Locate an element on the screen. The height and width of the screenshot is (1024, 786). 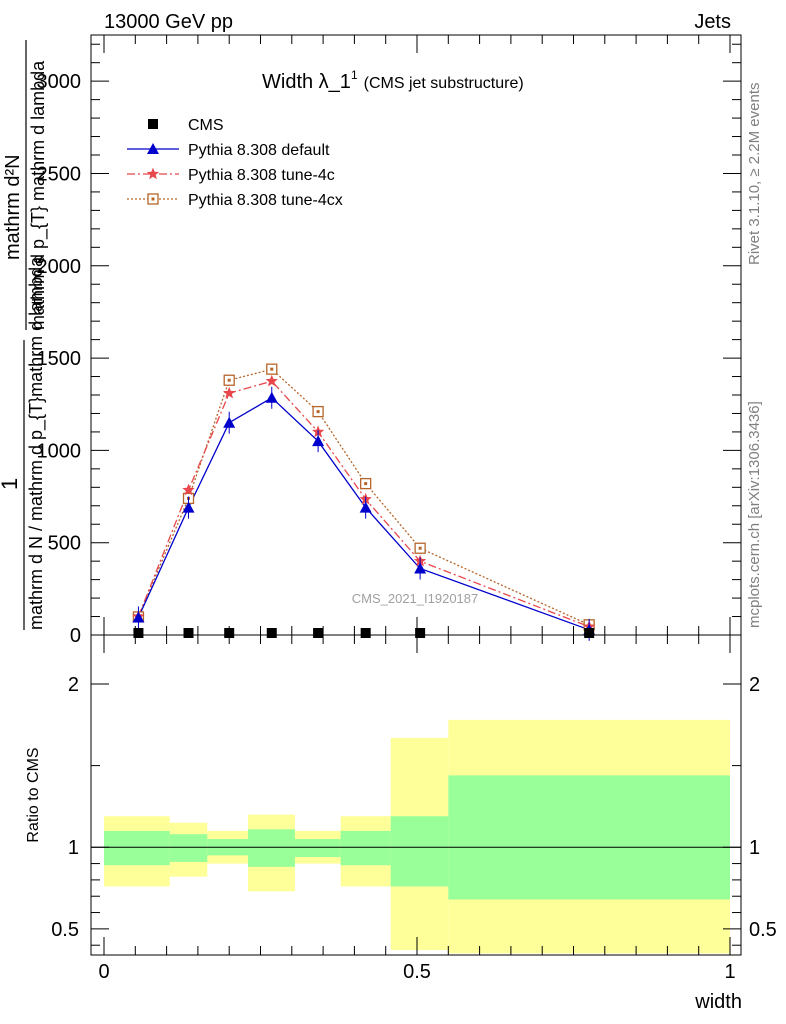
main-ytick-label: 1500 is located at coordinates (59, 359).